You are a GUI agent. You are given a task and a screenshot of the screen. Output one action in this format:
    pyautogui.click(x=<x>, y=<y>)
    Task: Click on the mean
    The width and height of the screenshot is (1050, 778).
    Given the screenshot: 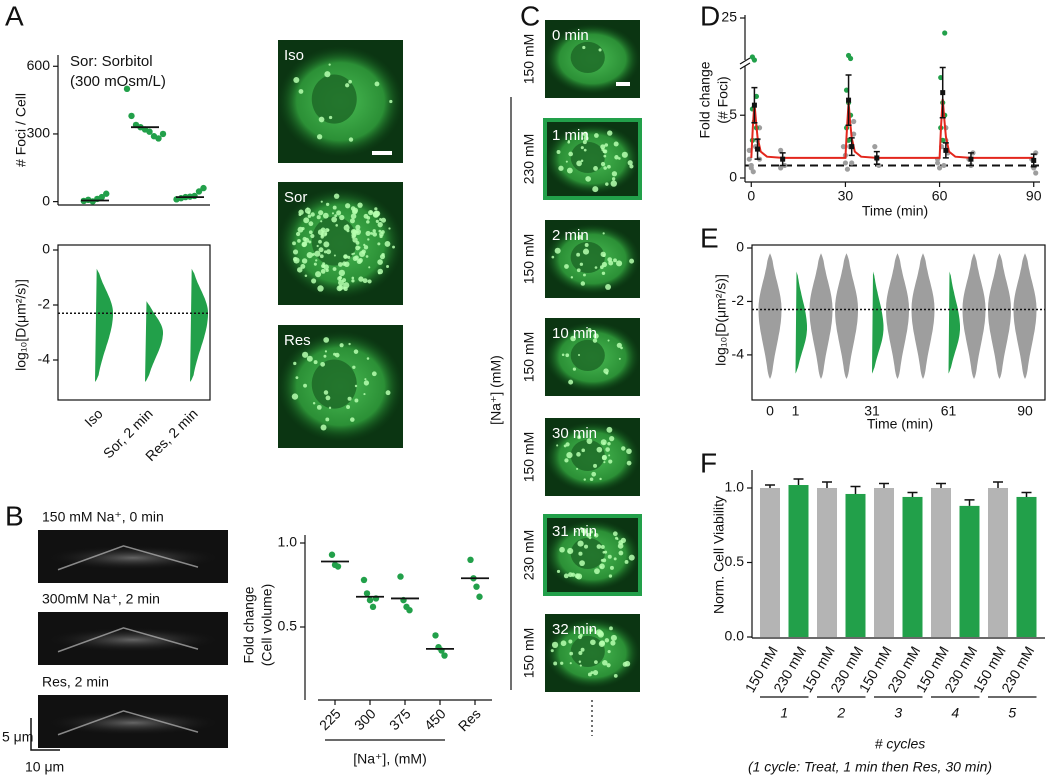 What is the action you would take?
    pyautogui.click(x=852, y=147)
    